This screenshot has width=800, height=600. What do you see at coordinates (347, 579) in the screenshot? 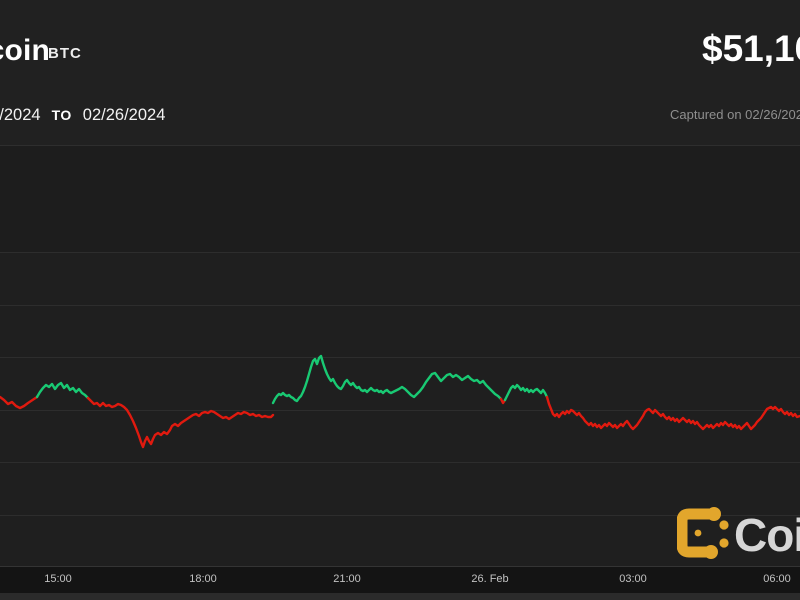
I see `x-axis-label: 21:00` at bounding box center [347, 579].